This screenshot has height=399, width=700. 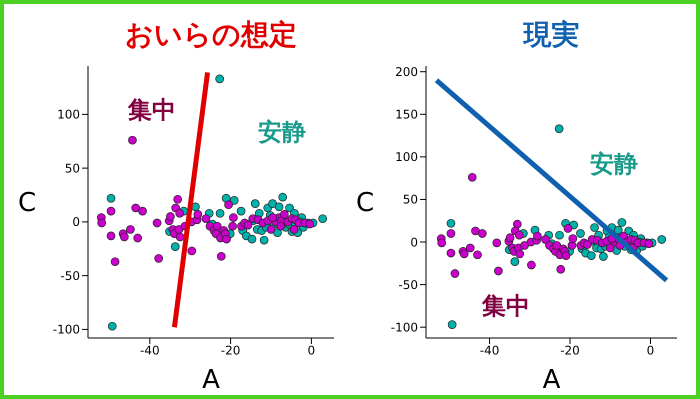 I want to click on y-tick-label: 200, so click(x=406, y=71).